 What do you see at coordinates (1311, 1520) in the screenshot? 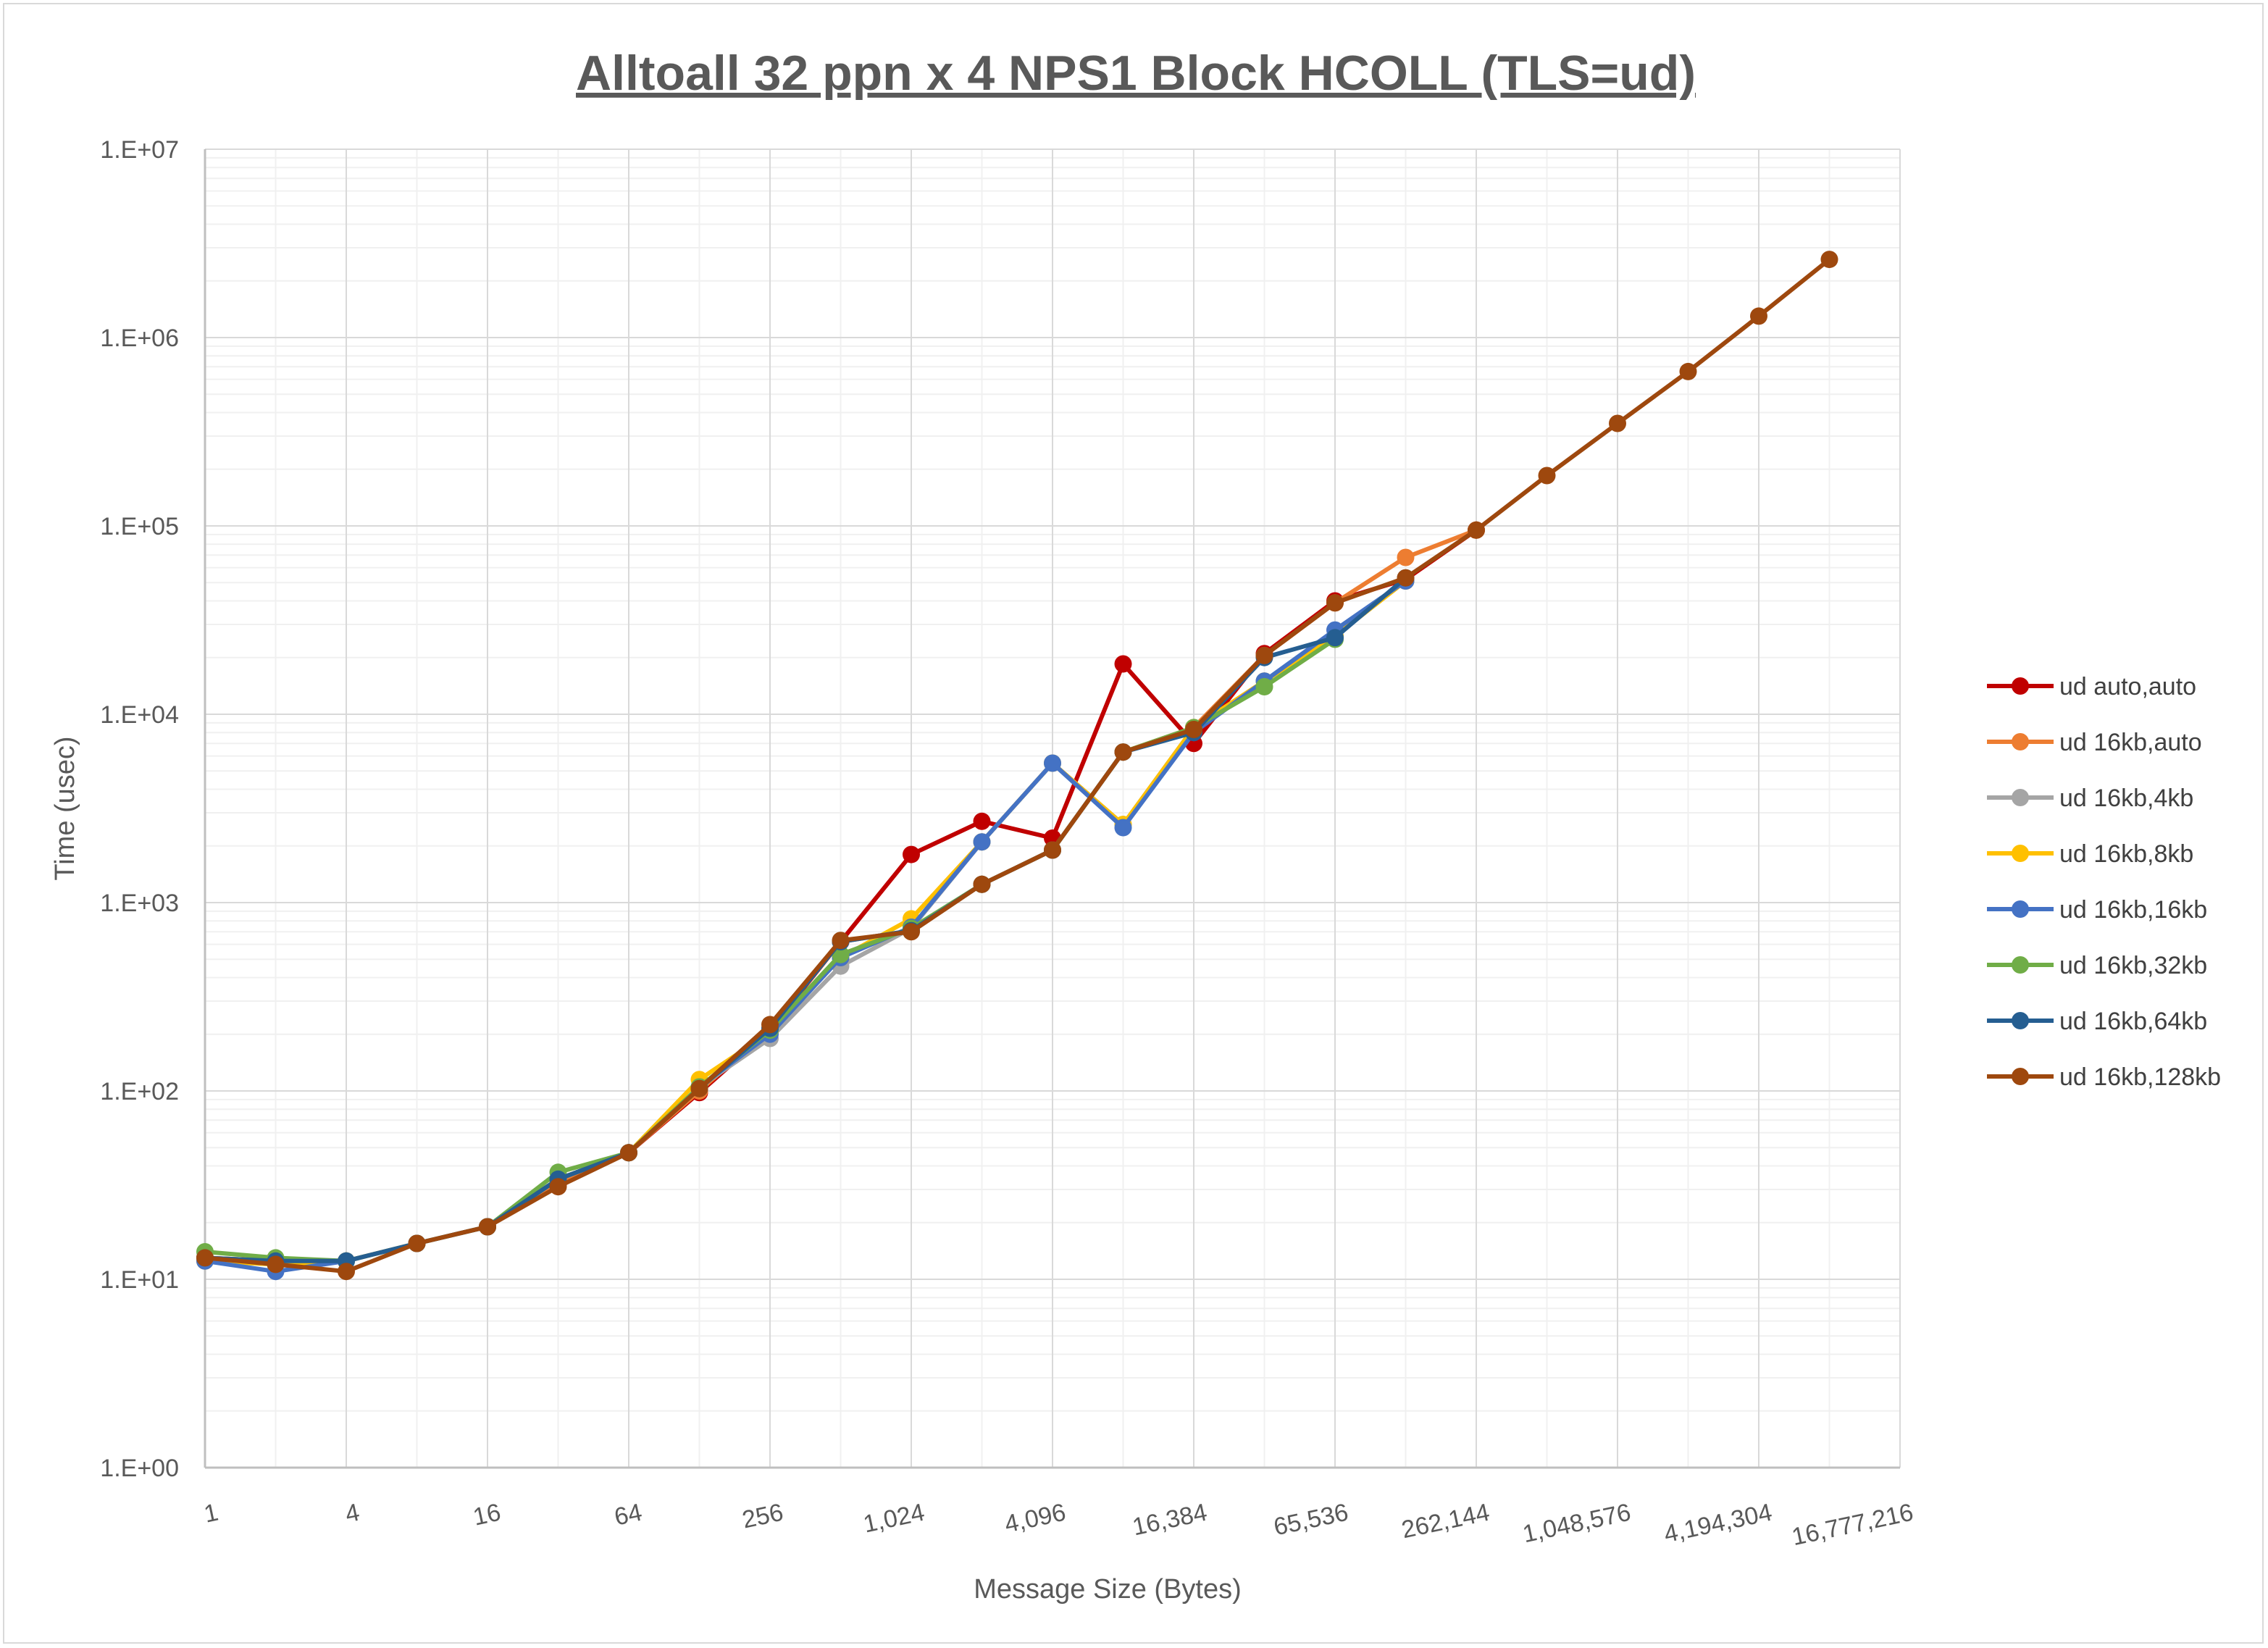
I see `x-tick-label: 65,536` at bounding box center [1311, 1520].